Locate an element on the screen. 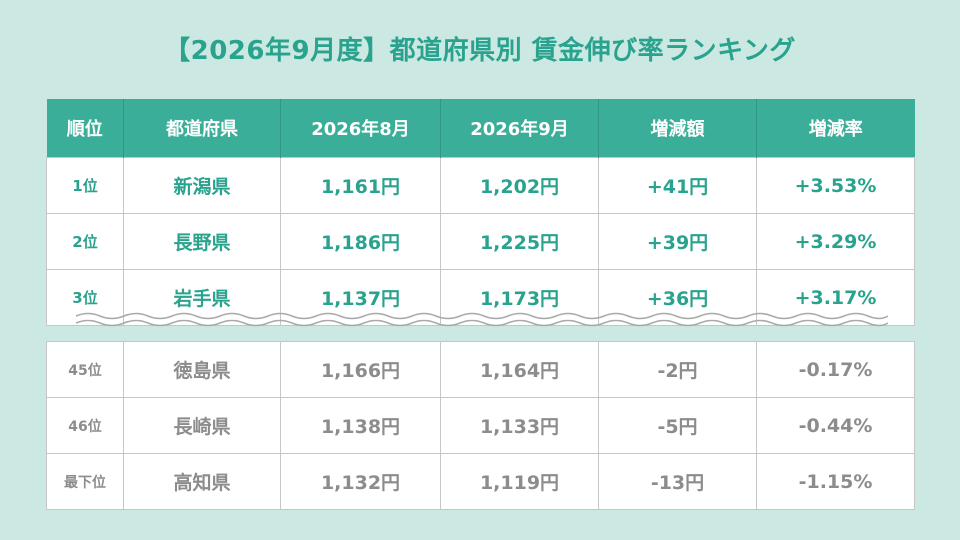 Image resolution: width=960 pixels, height=540 pixels. change-amount-cell: +39円 is located at coordinates (677, 241).